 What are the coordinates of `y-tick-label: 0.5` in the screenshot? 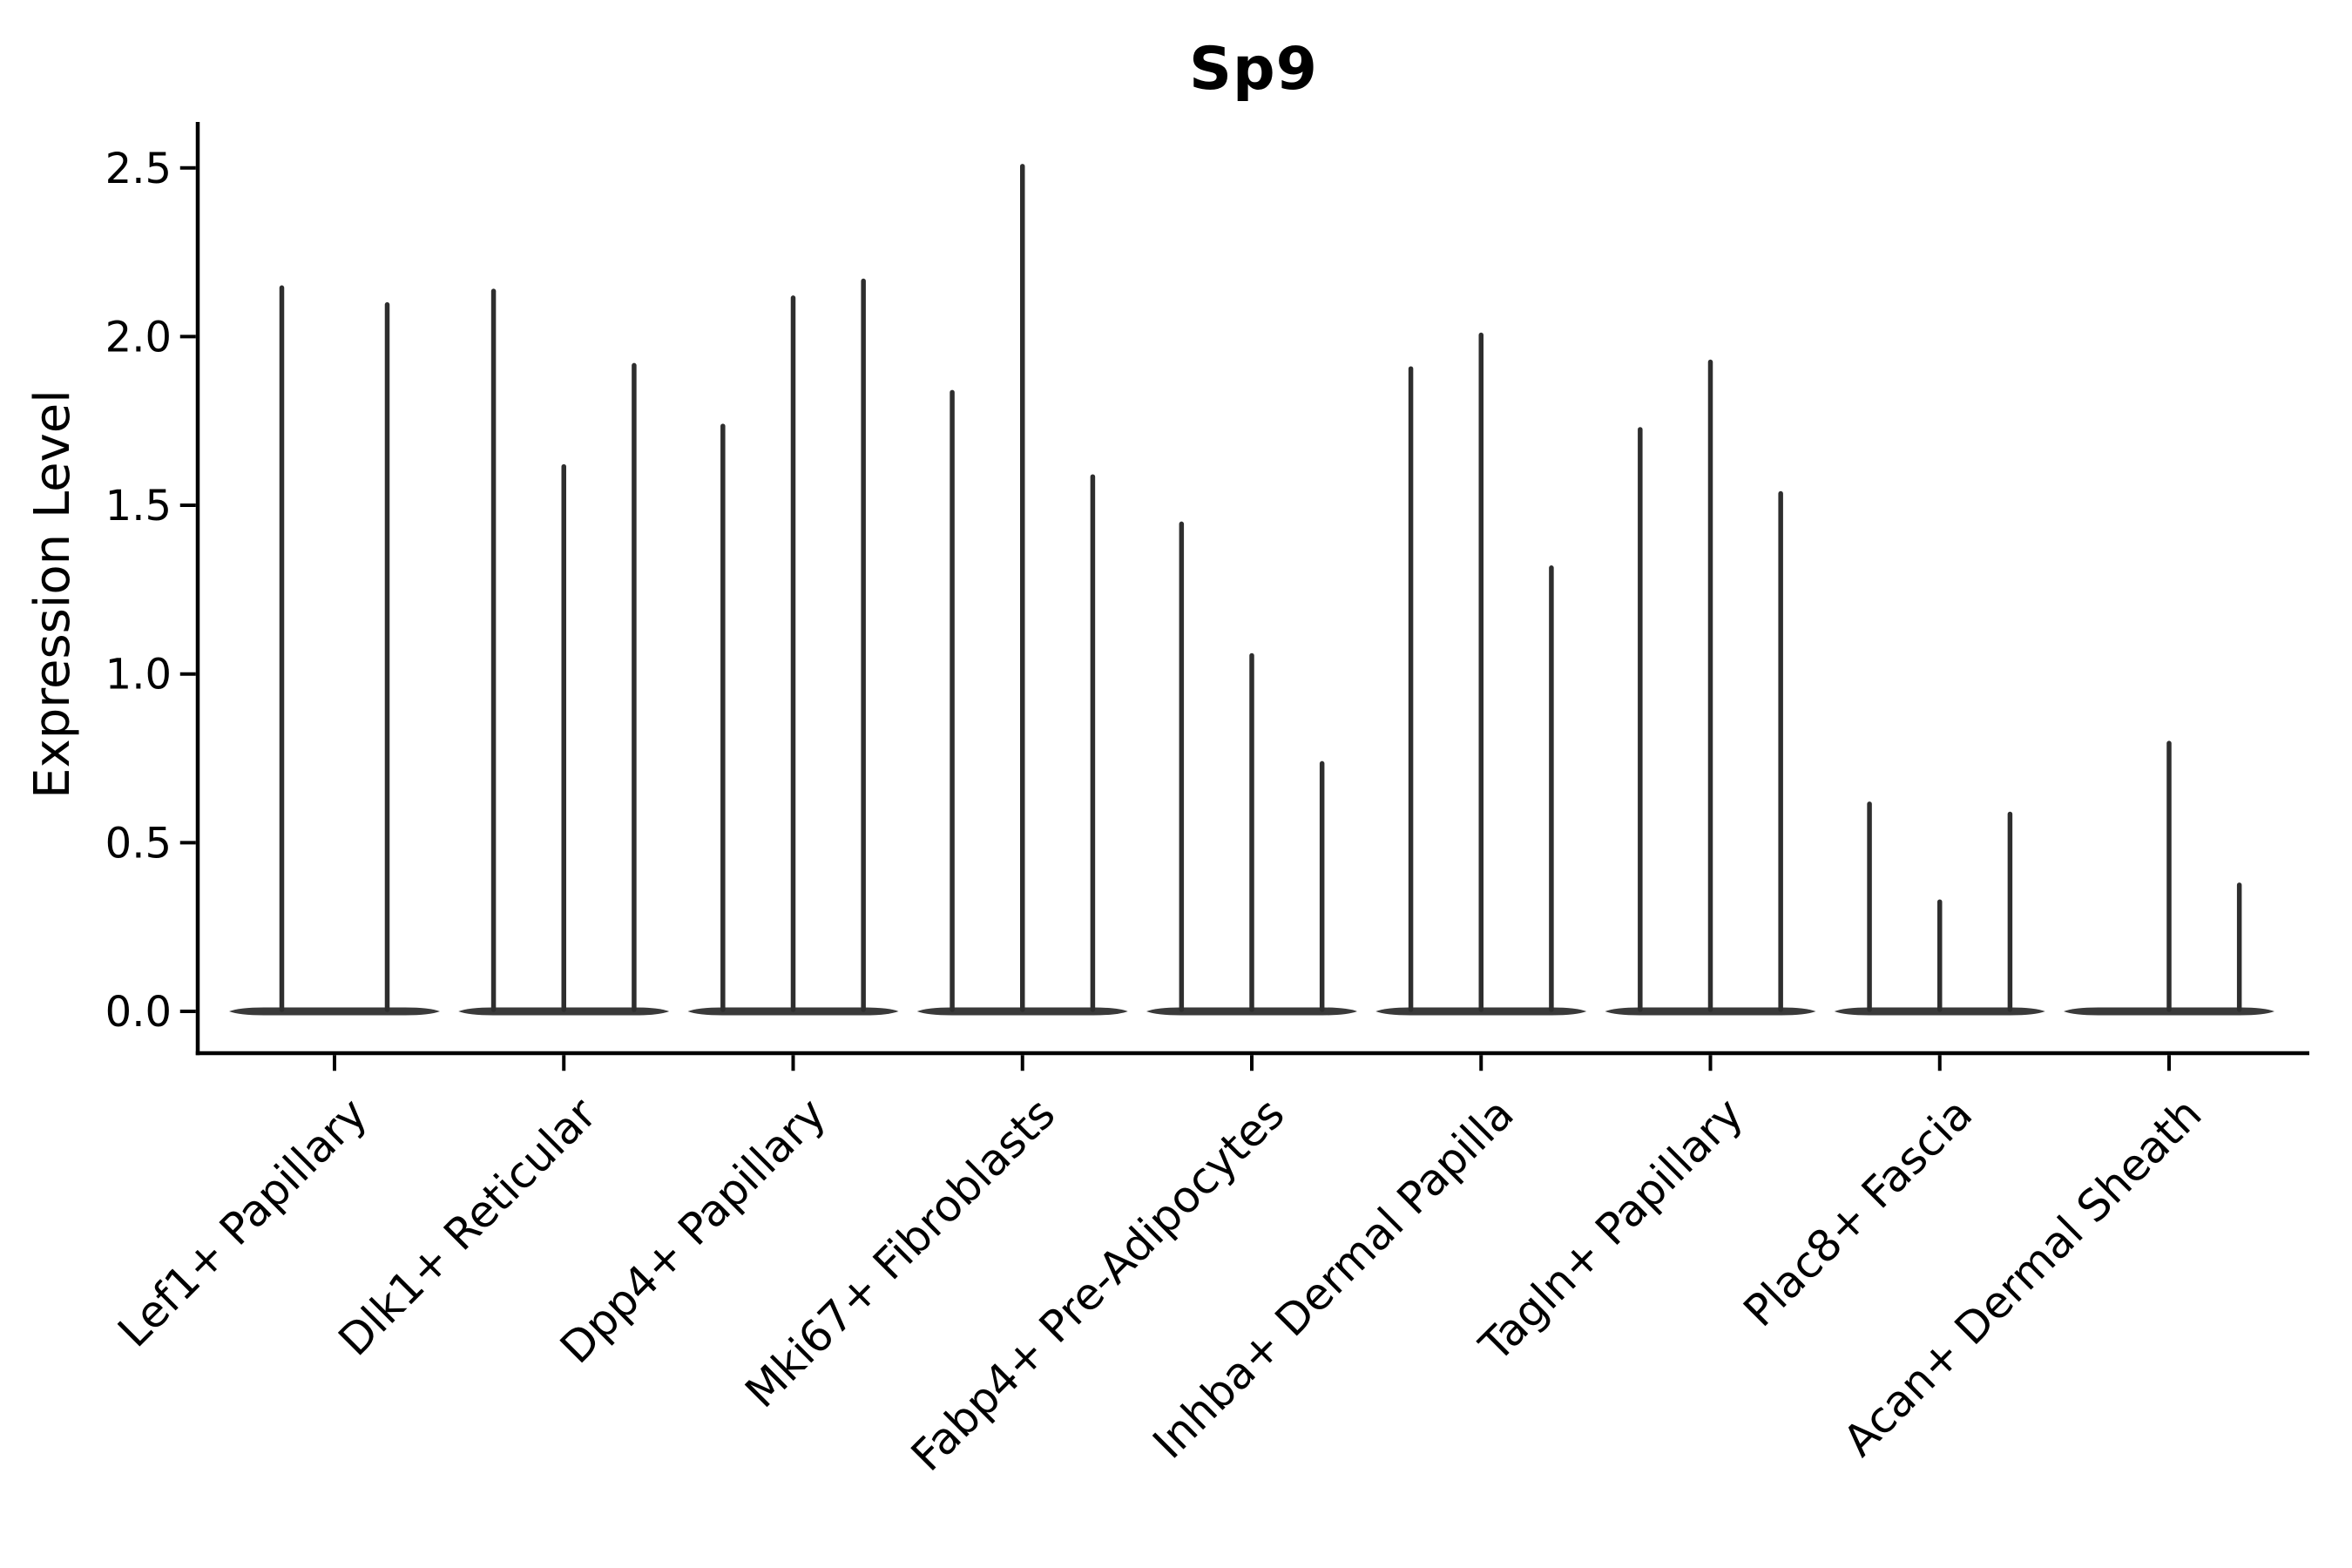 It's located at (138, 844).